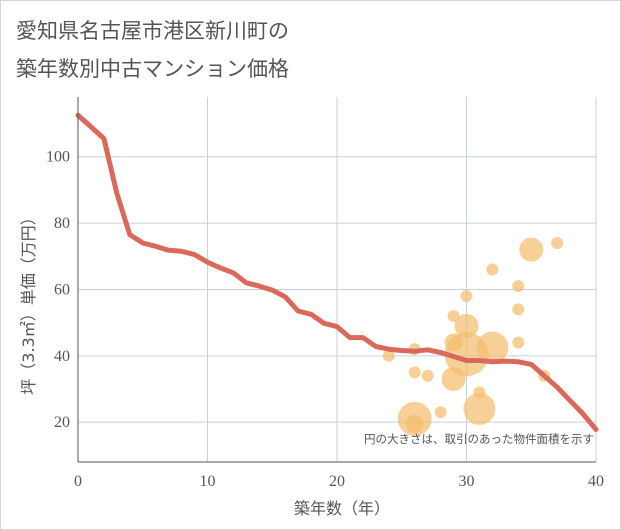 This screenshot has height=530, width=621. What do you see at coordinates (28, 301) in the screenshot?
I see `y-axis-label: 坪（3.3㎡）単価（万円）` at bounding box center [28, 301].